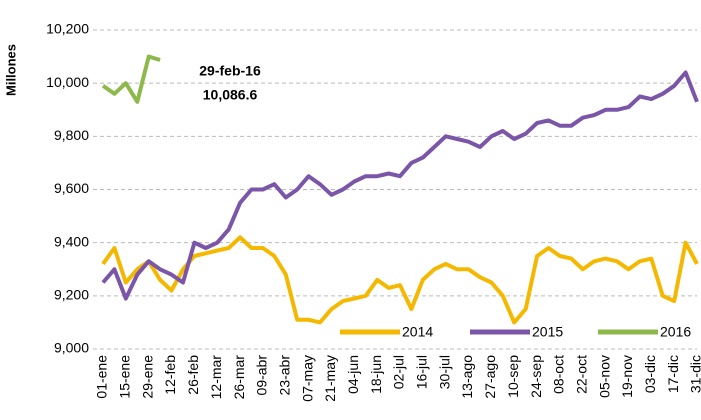 The width and height of the screenshot is (701, 420). I want to click on x-tick-label: 09-abr, so click(262, 375).